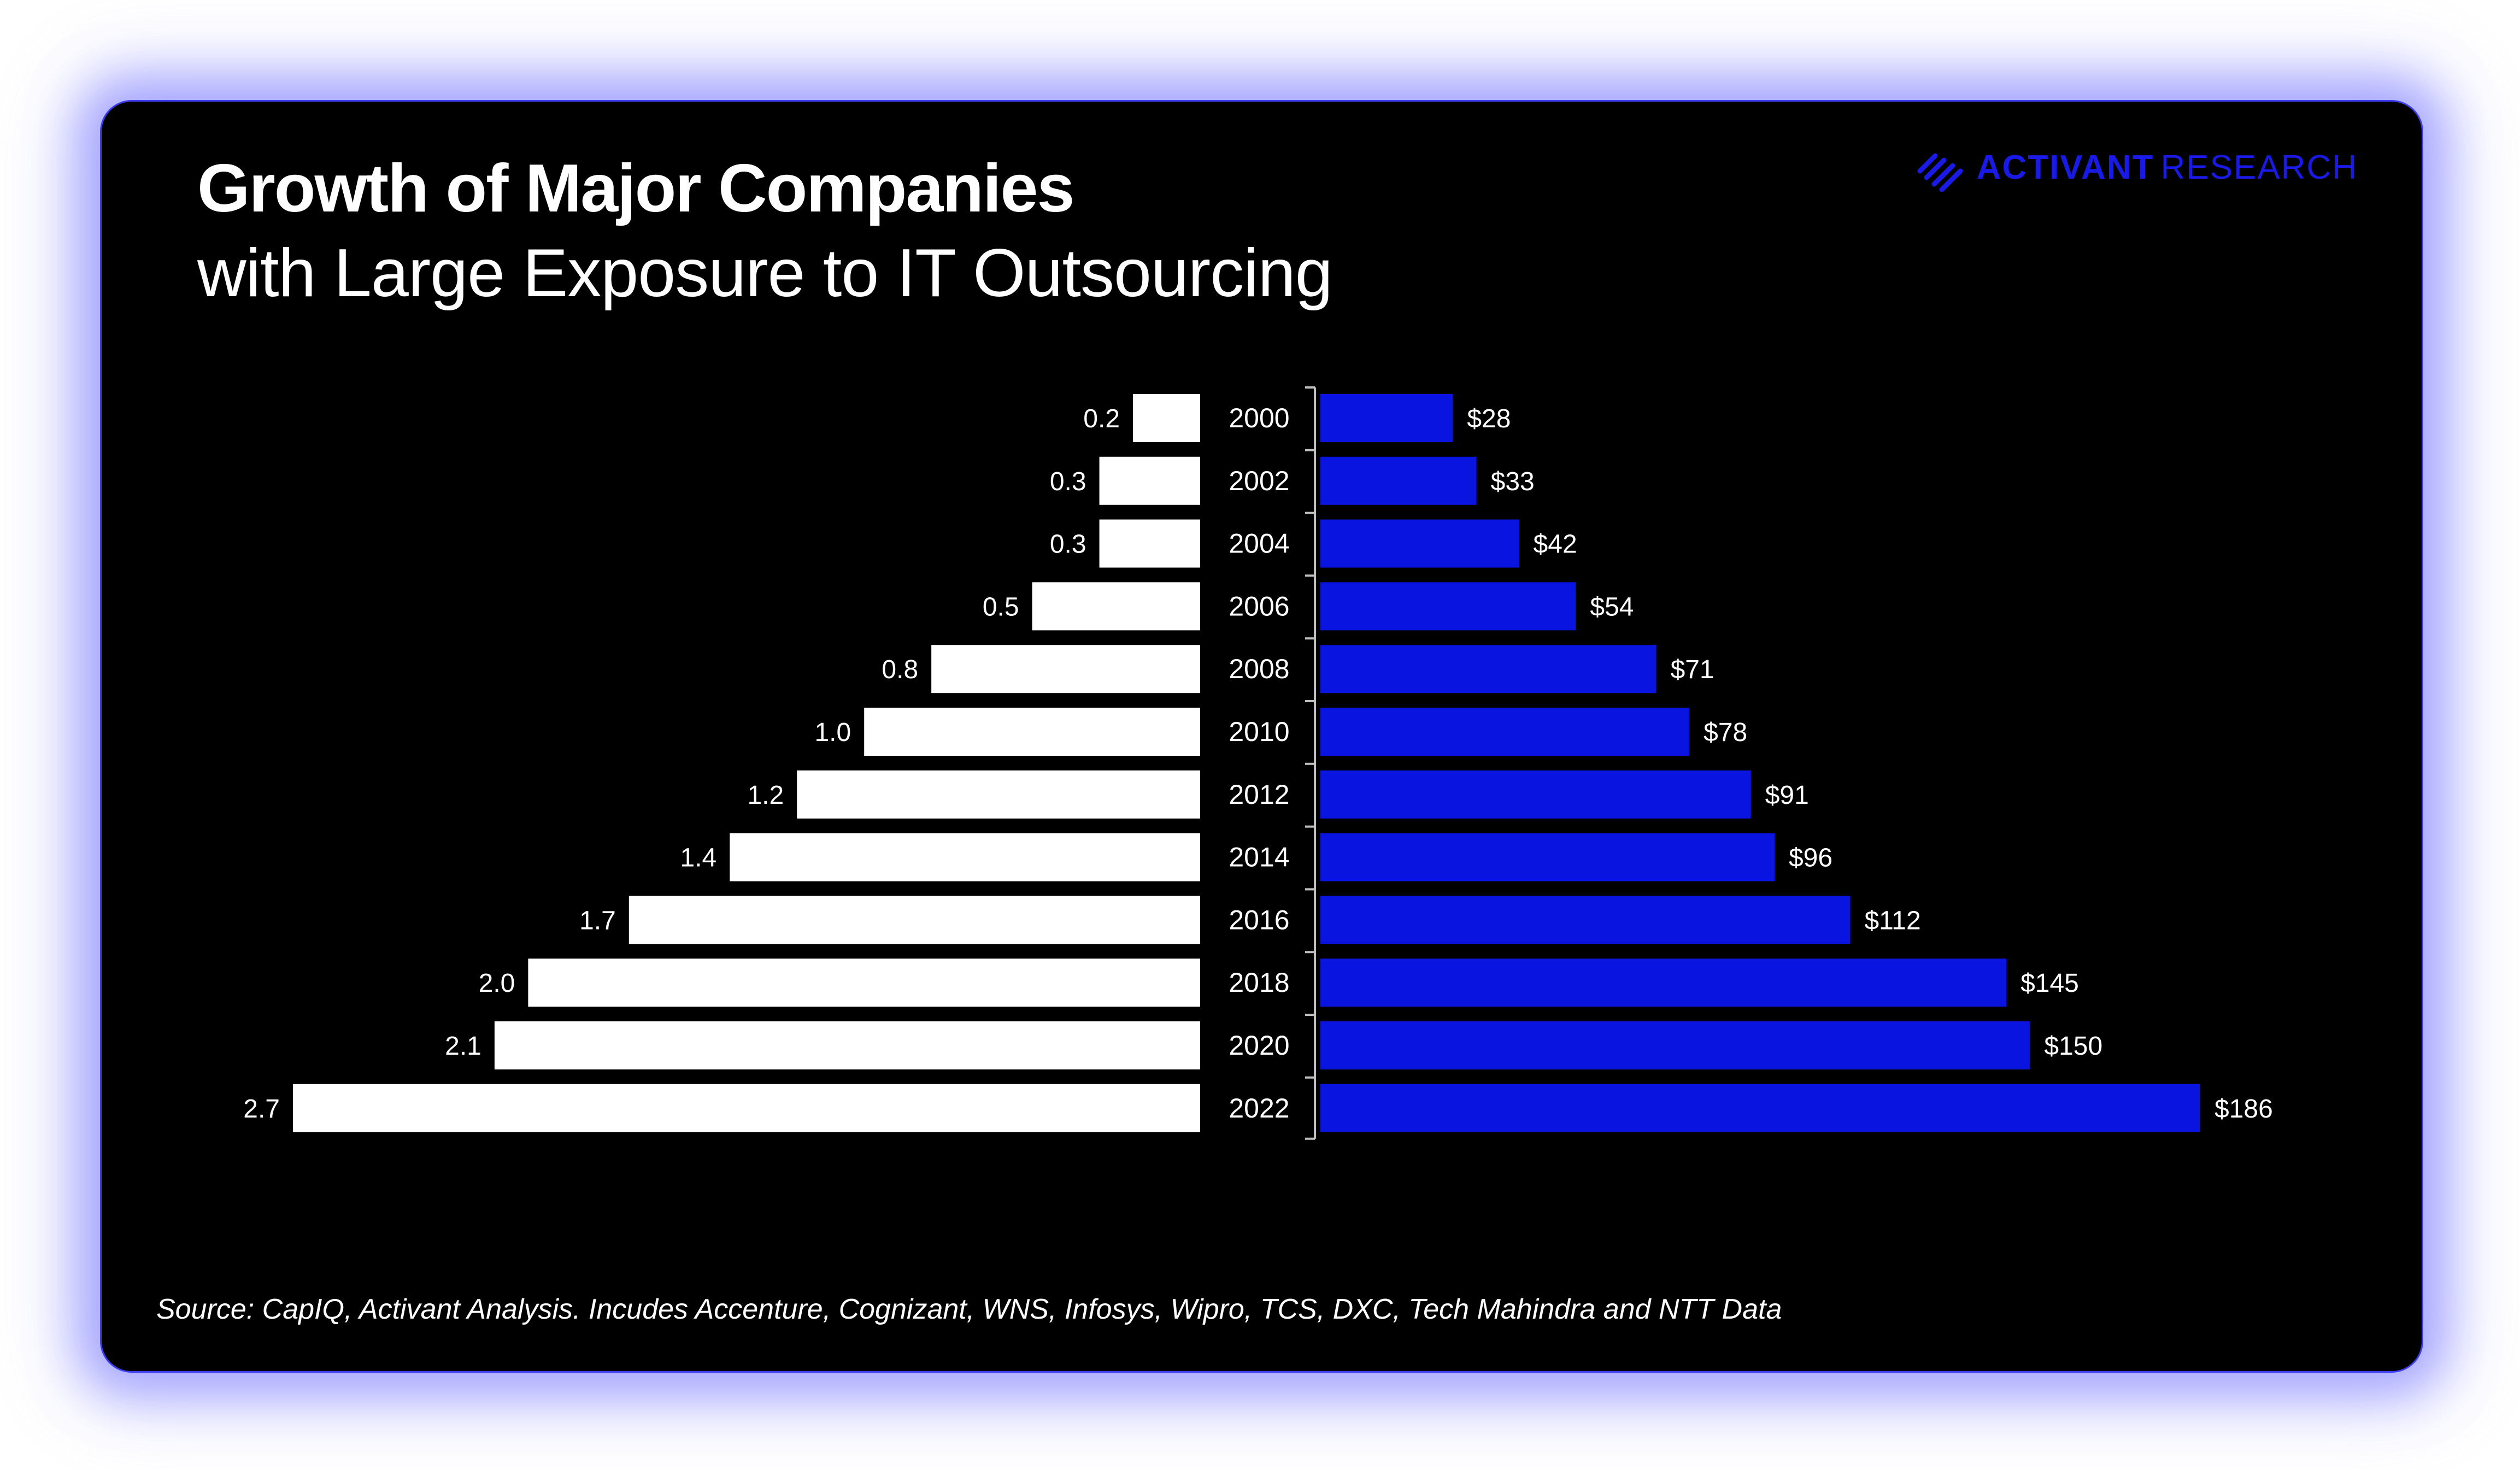 The width and height of the screenshot is (2520, 1470). I want to click on left-bar-label: 0.8, so click(900, 669).